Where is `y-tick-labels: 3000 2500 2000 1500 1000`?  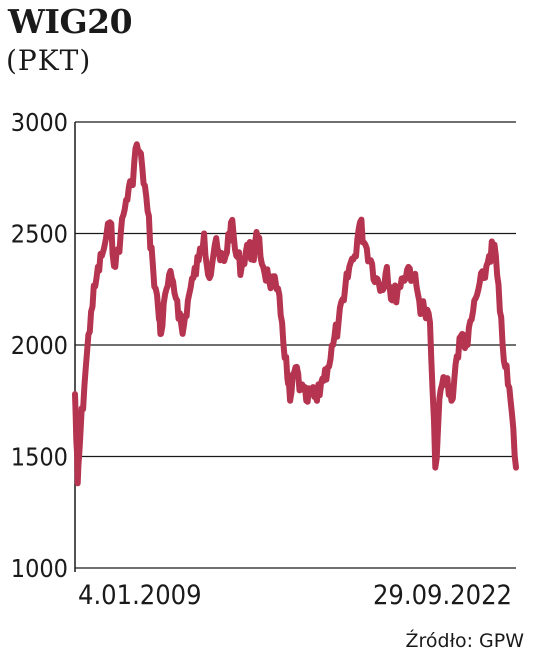
y-tick-labels: 3000 2500 2000 1500 1000 is located at coordinates (39, 345).